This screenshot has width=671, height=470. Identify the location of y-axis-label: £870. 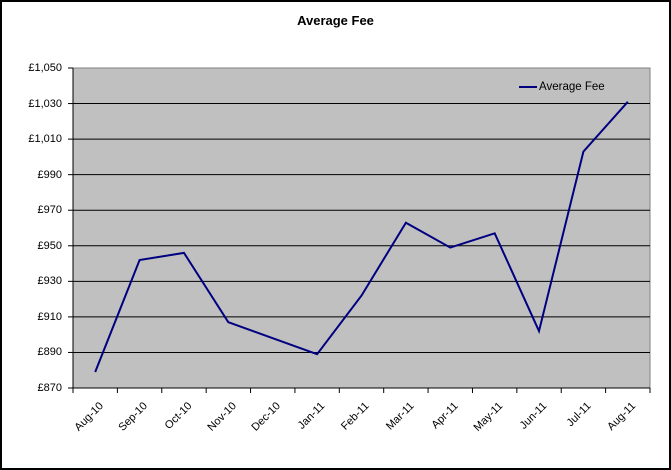
(49, 388).